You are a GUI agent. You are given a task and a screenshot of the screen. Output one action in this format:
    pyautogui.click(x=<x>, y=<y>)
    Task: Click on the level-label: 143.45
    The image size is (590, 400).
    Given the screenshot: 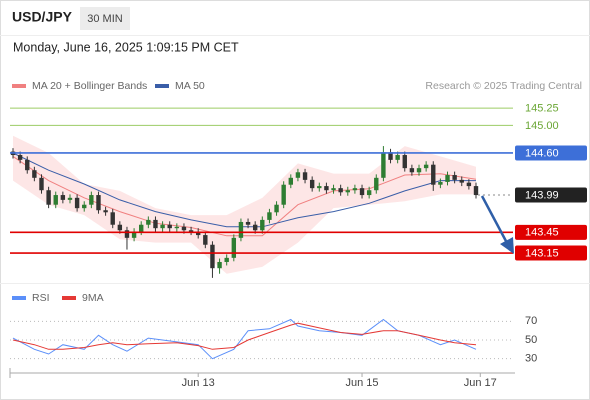 What is the action you would take?
    pyautogui.click(x=542, y=233)
    